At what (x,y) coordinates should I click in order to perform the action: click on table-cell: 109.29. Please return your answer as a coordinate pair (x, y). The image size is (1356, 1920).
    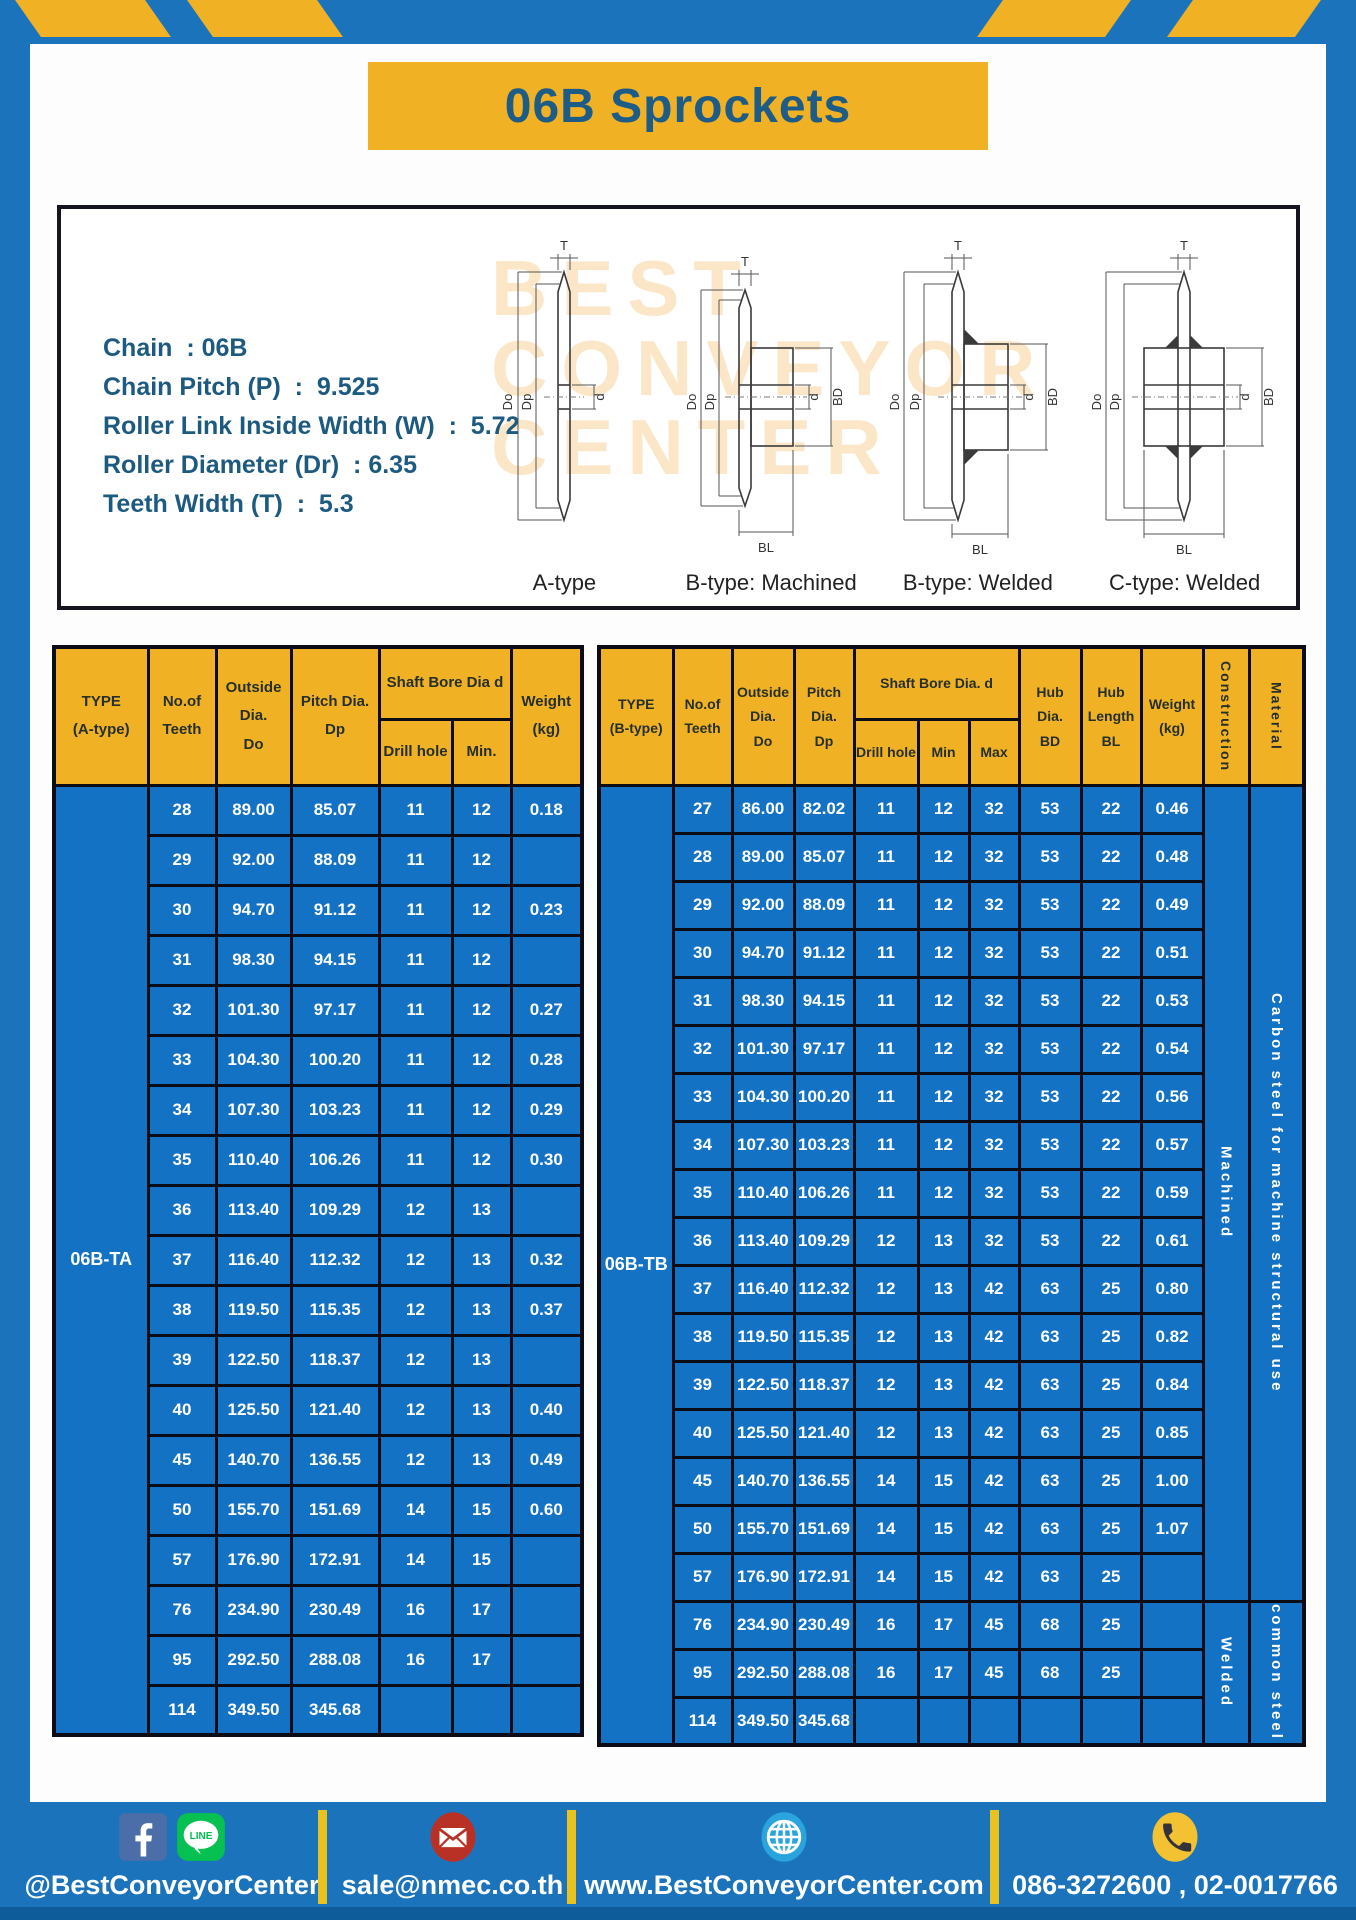
    Looking at the image, I should click on (335, 1210).